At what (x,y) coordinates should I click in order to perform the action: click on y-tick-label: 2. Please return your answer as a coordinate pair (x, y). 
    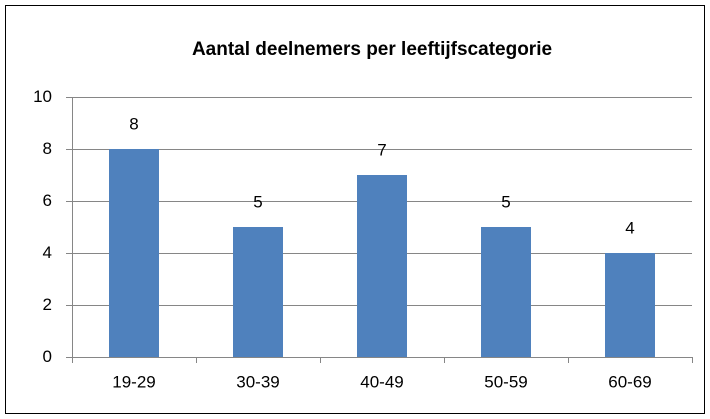
    Looking at the image, I should click on (47, 304).